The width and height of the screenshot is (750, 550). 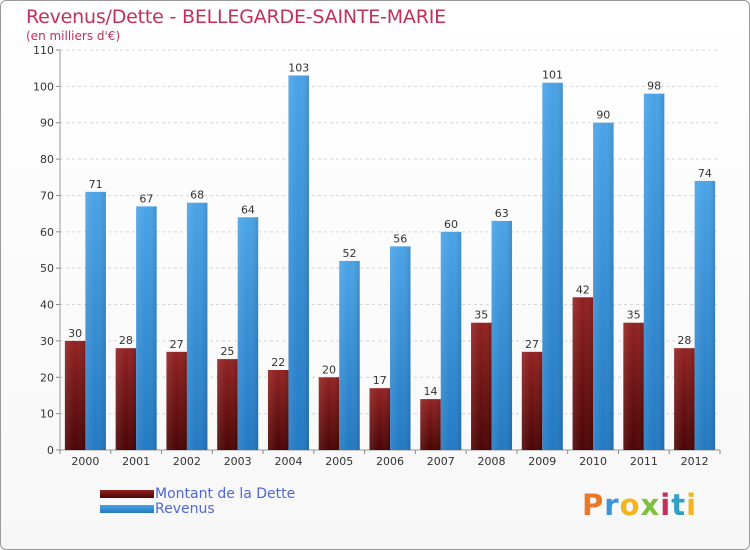 What do you see at coordinates (238, 461) in the screenshot?
I see `x-tick-label: 2003` at bounding box center [238, 461].